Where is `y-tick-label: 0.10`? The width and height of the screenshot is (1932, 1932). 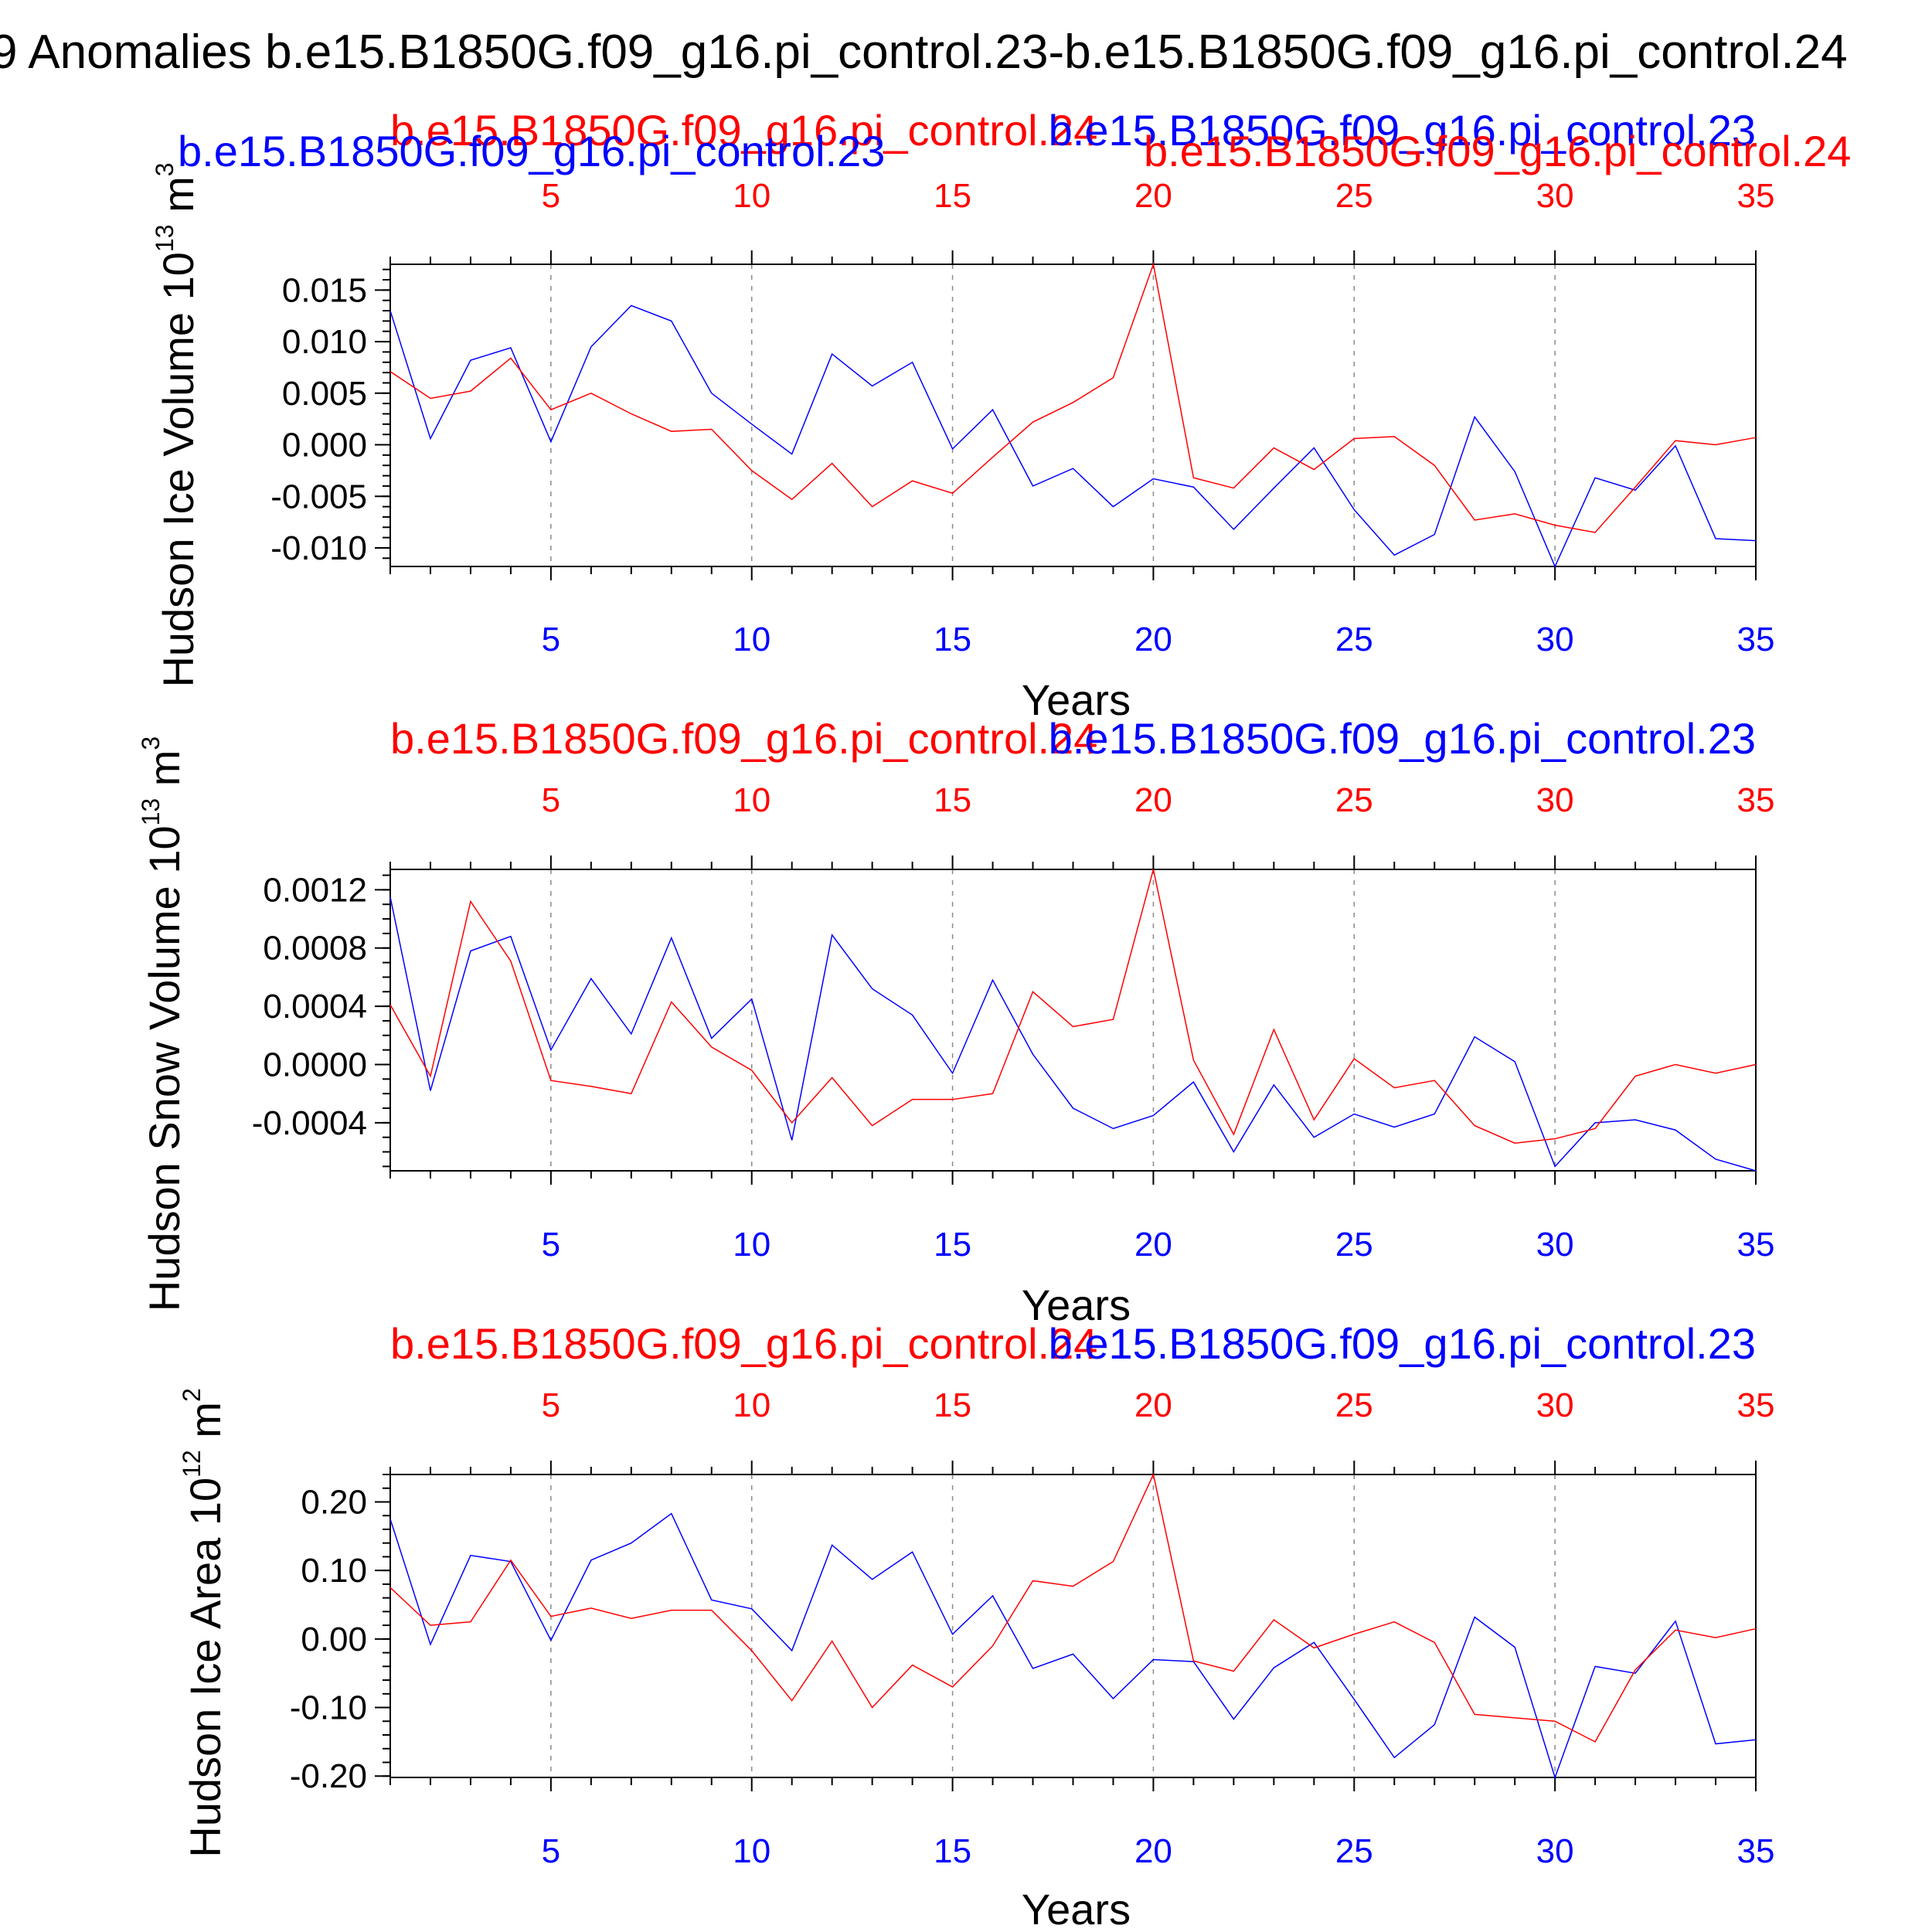
y-tick-label: 0.10 is located at coordinates (334, 1571).